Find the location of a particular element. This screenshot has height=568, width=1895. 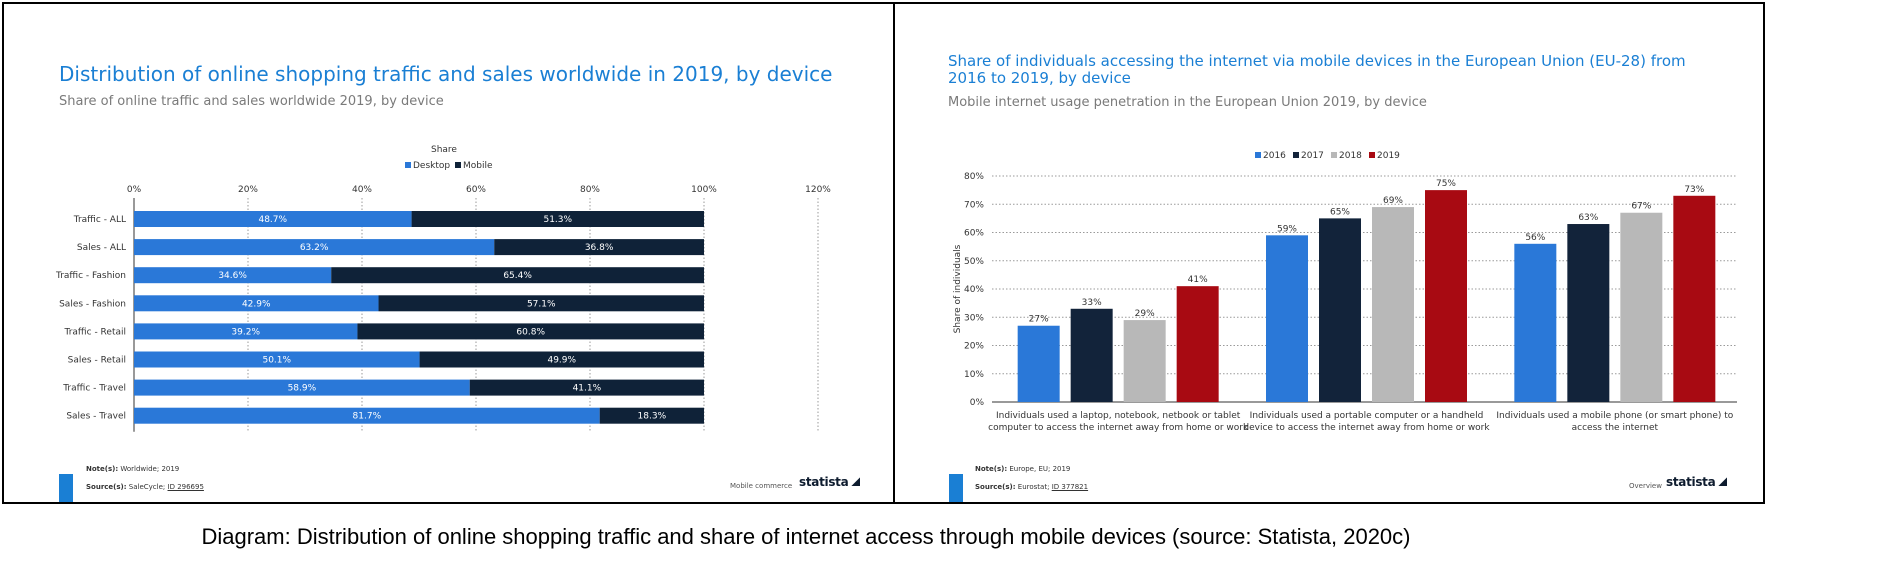

data-label: 50.1% is located at coordinates (276, 361).